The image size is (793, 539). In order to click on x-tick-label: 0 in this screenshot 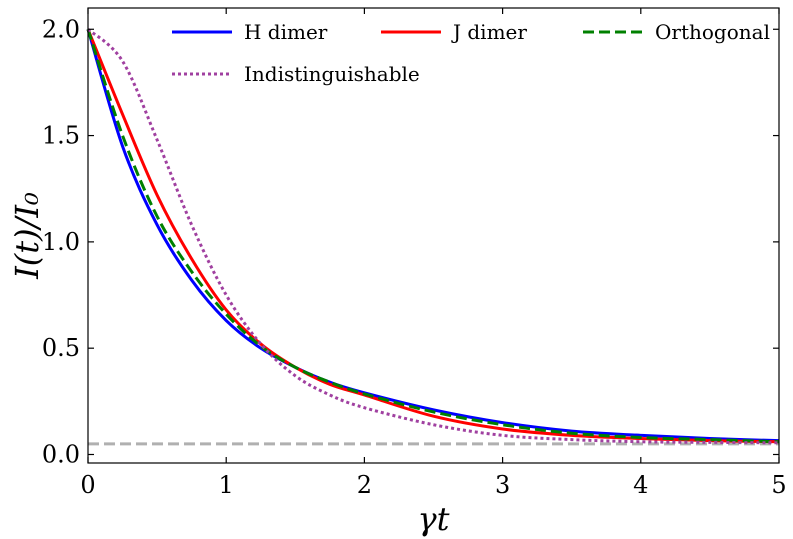, I will do `click(87, 485)`.